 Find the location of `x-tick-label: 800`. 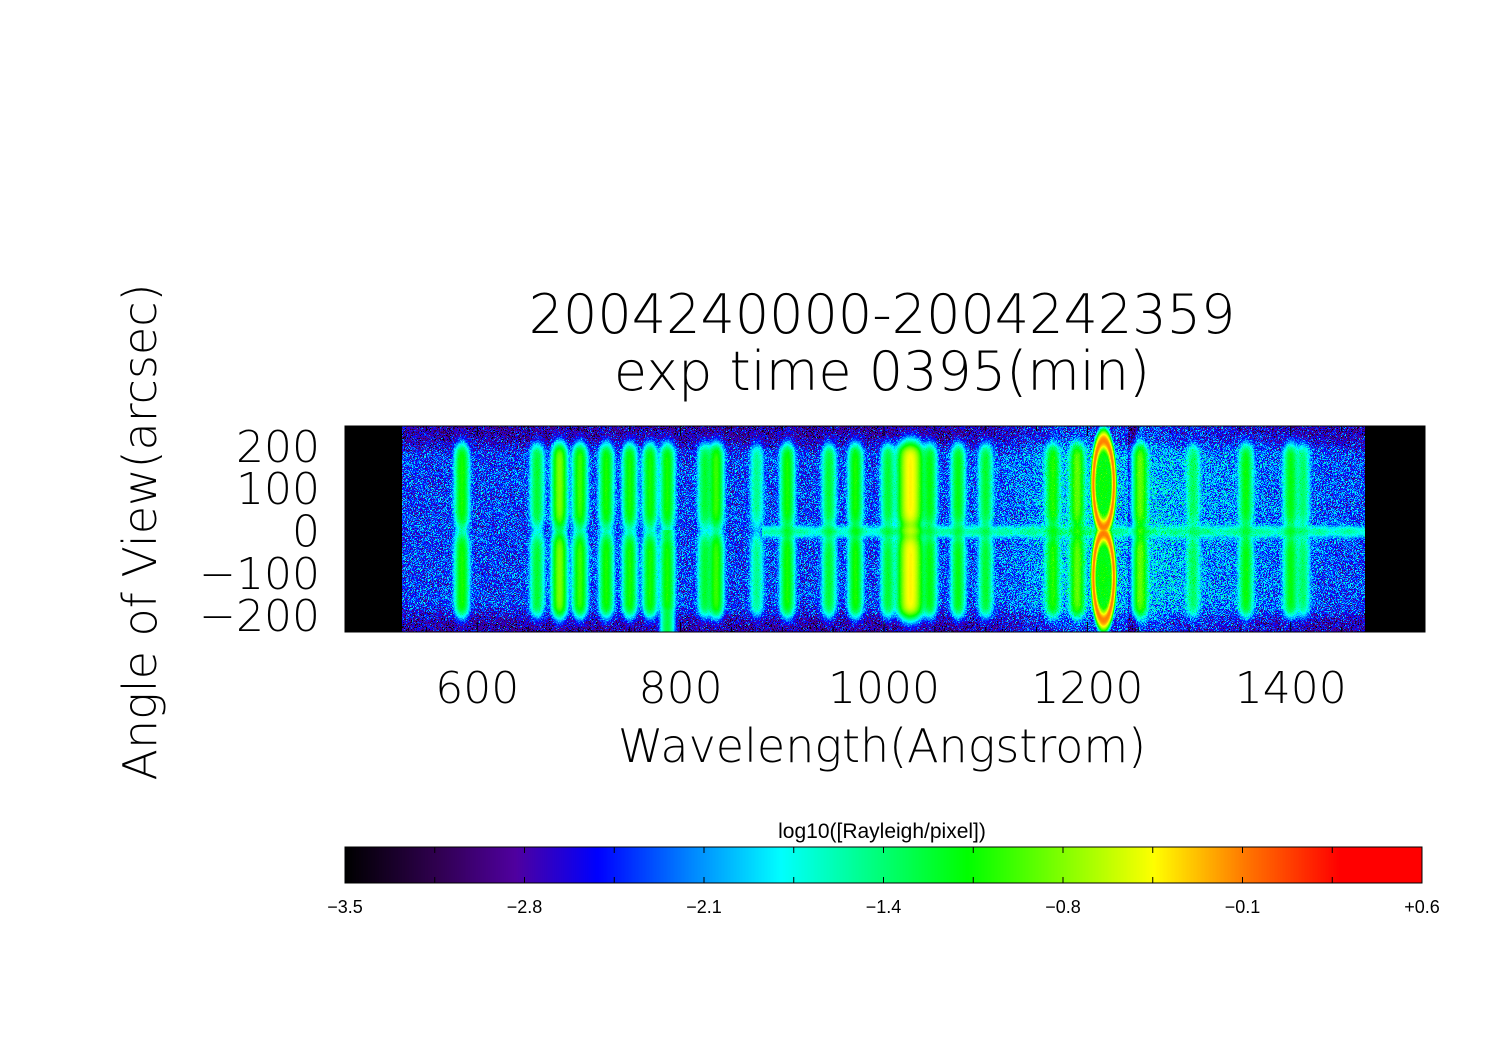

x-tick-label: 800 is located at coordinates (681, 688).